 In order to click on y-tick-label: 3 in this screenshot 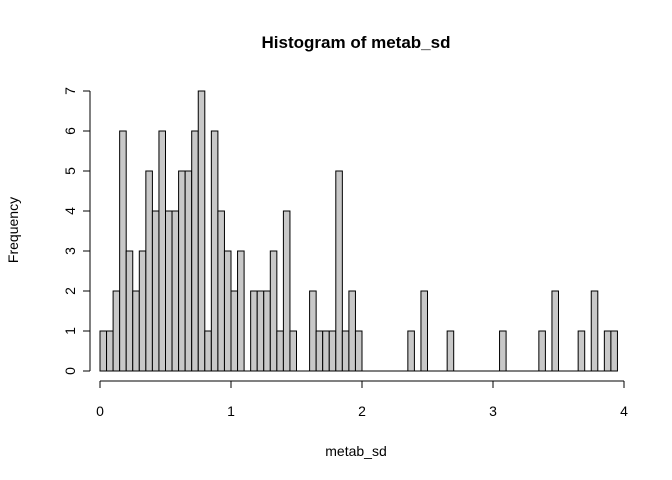, I will do `click(70, 251)`.